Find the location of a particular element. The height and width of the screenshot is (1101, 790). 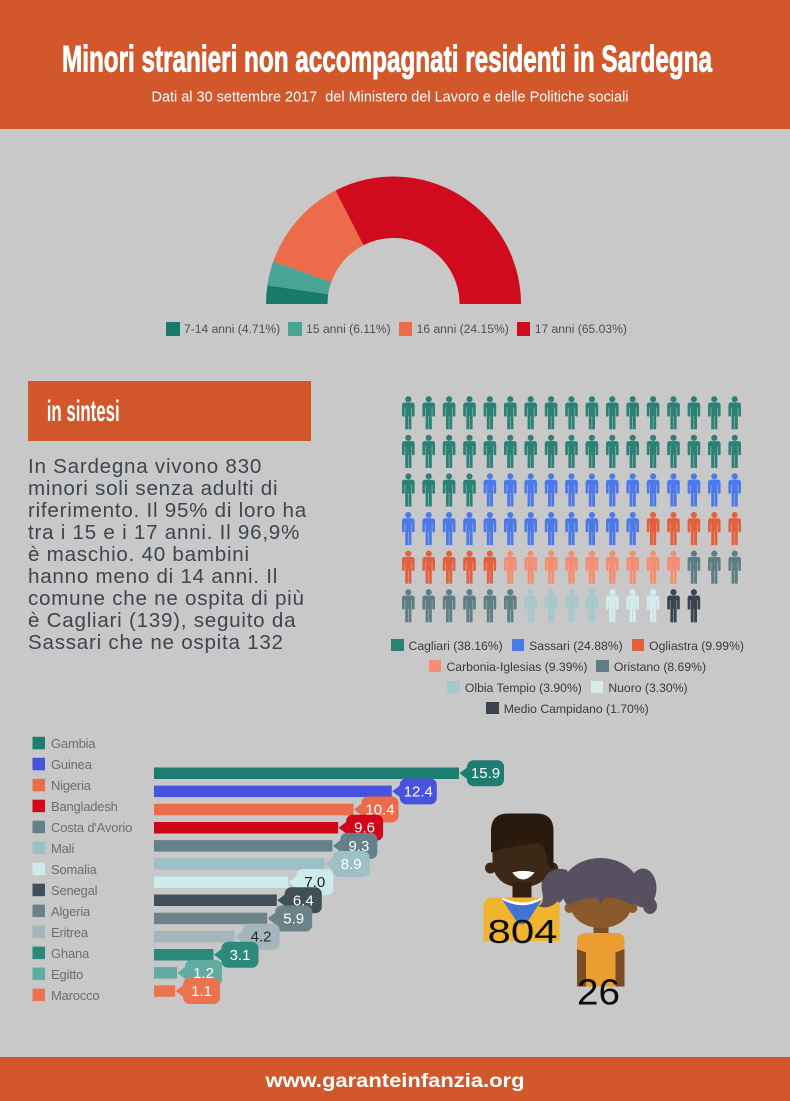

svg-text: Nigeria is located at coordinates (71, 785).